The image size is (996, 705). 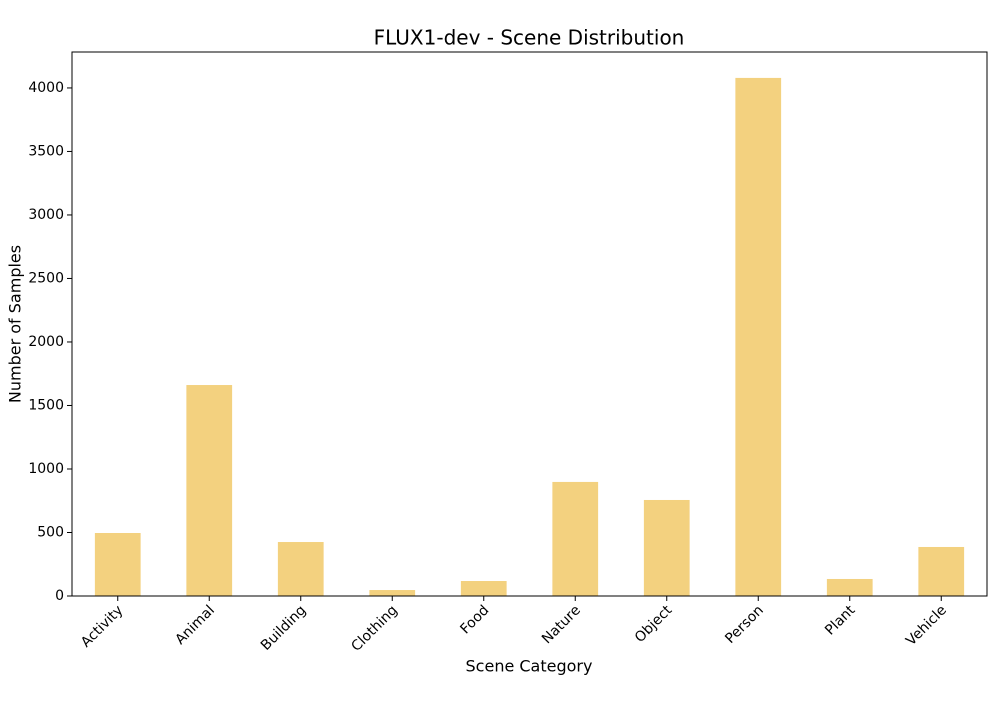 What do you see at coordinates (654, 624) in the screenshot?
I see `x-tick-label: Object` at bounding box center [654, 624].